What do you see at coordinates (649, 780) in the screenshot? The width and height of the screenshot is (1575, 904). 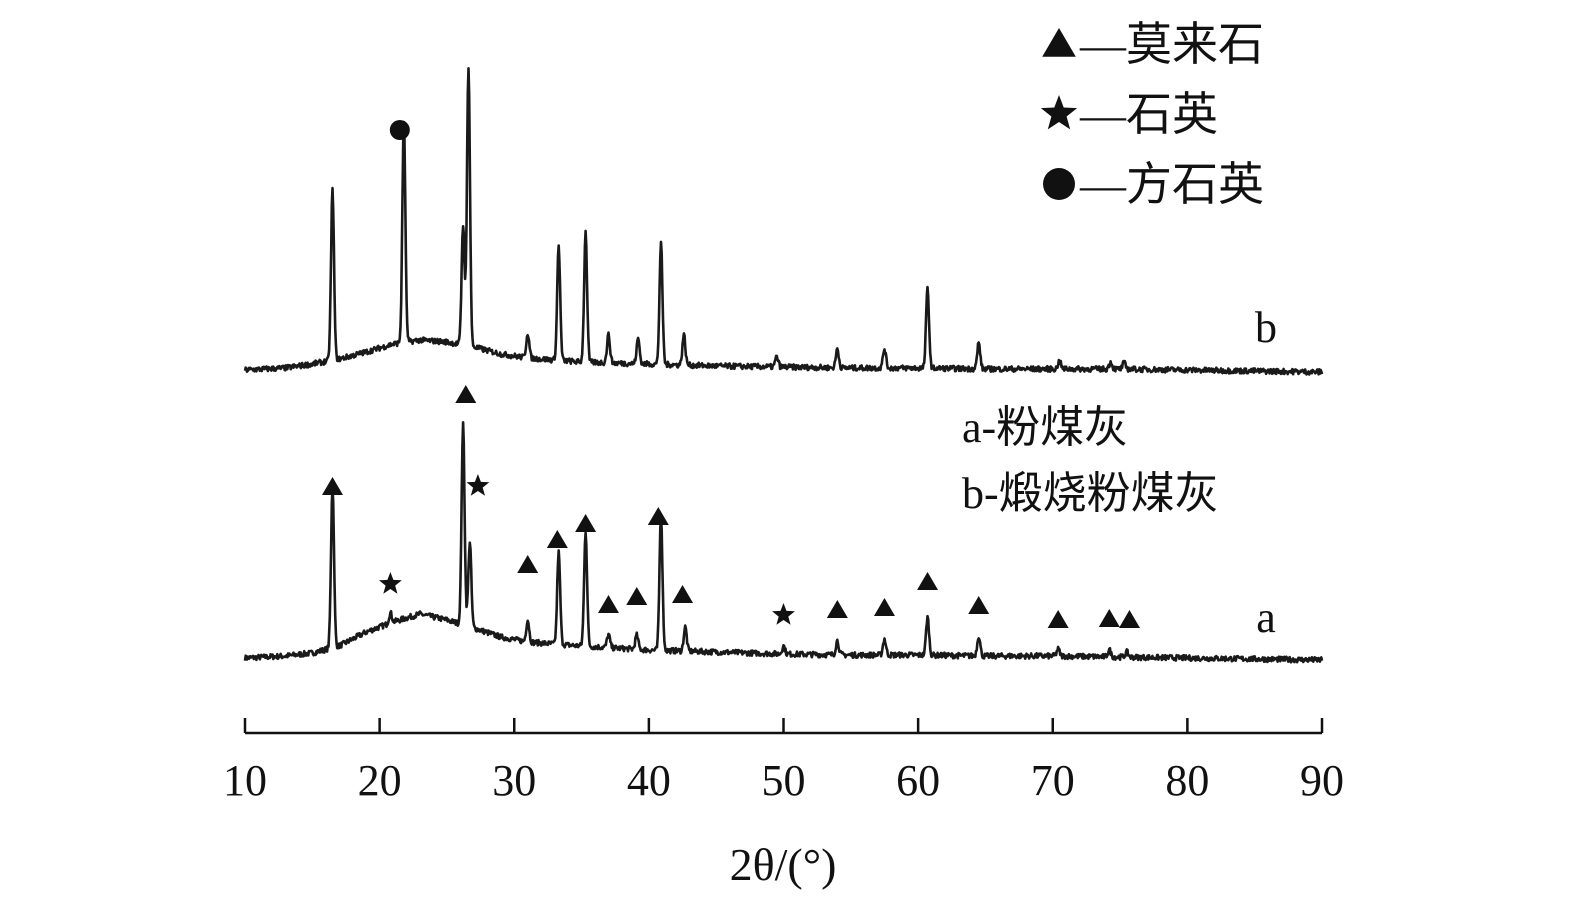 I see `x-tick-label: 40` at bounding box center [649, 780].